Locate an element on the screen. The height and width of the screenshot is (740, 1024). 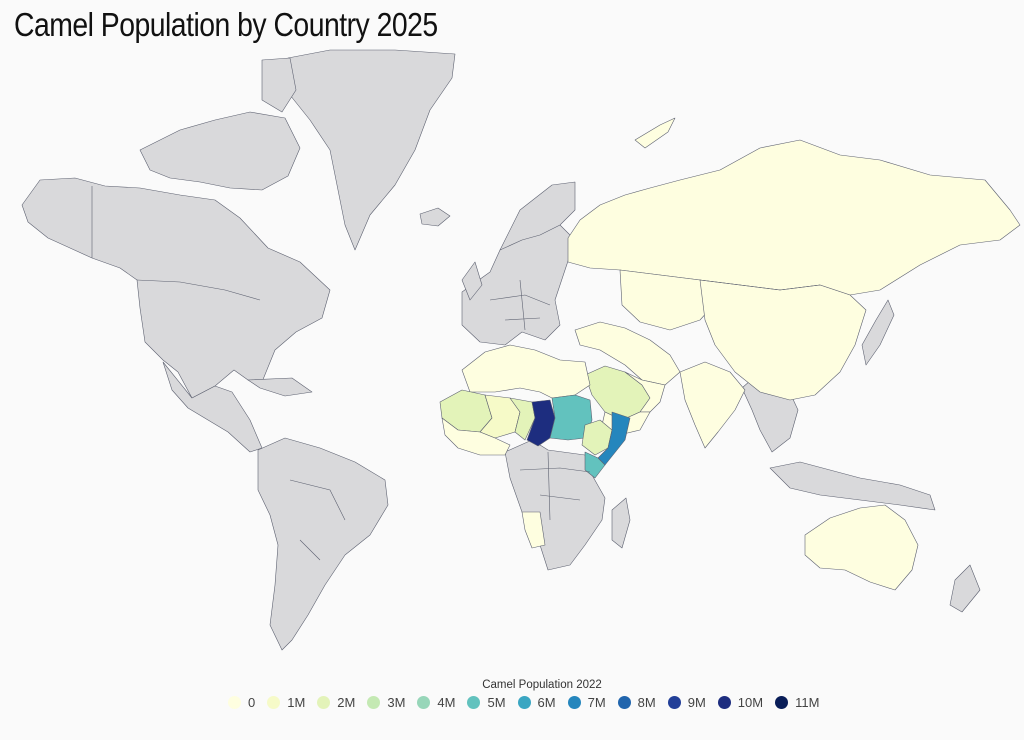
legend-item: 2M is located at coordinates (336, 702).